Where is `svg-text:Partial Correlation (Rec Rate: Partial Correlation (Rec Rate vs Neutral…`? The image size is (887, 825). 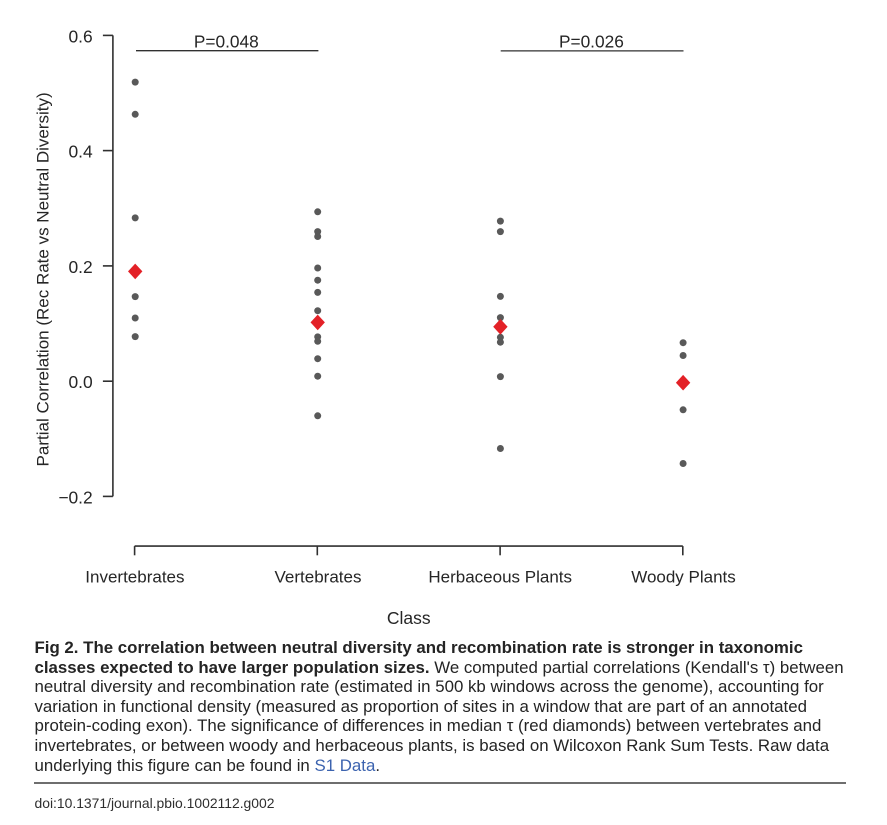 svg-text:Partial Correlation (Rec Rate: Partial Correlation (Rec Rate vs Neutral… is located at coordinates (42, 279).